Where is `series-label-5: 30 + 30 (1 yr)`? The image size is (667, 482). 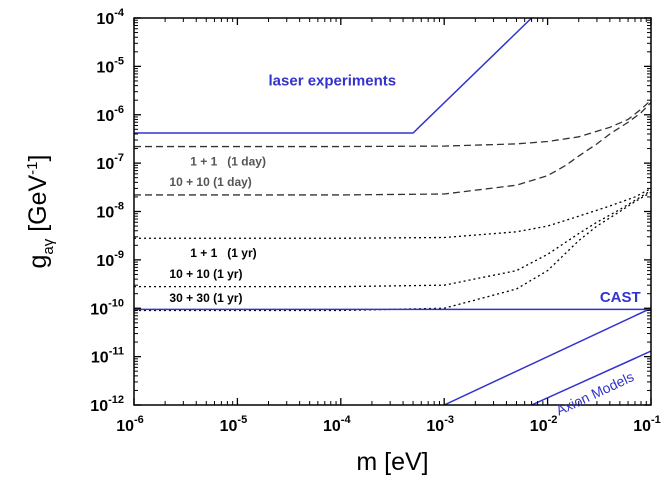
series-label-5: 30 + 30 (1 yr) is located at coordinates (205, 298).